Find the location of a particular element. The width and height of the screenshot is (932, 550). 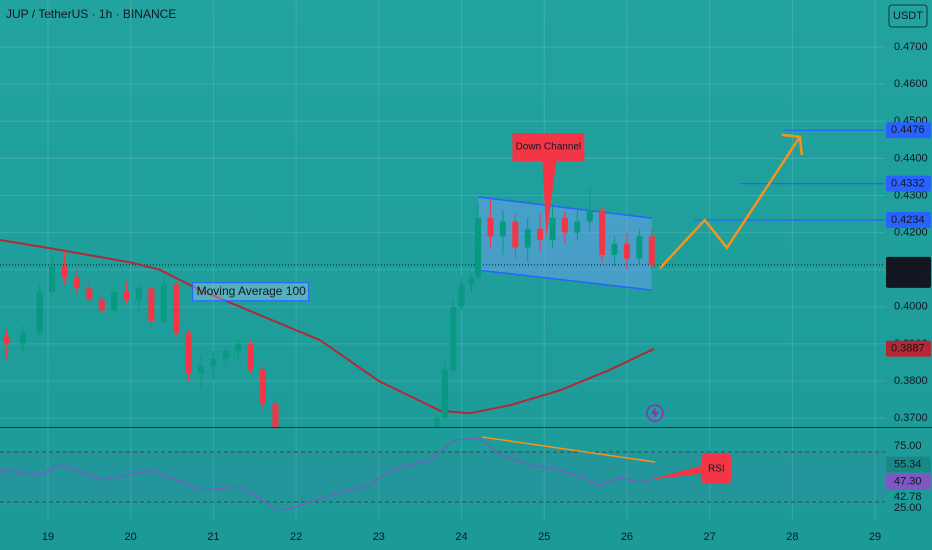

x-tick-label: 19 is located at coordinates (48, 537).